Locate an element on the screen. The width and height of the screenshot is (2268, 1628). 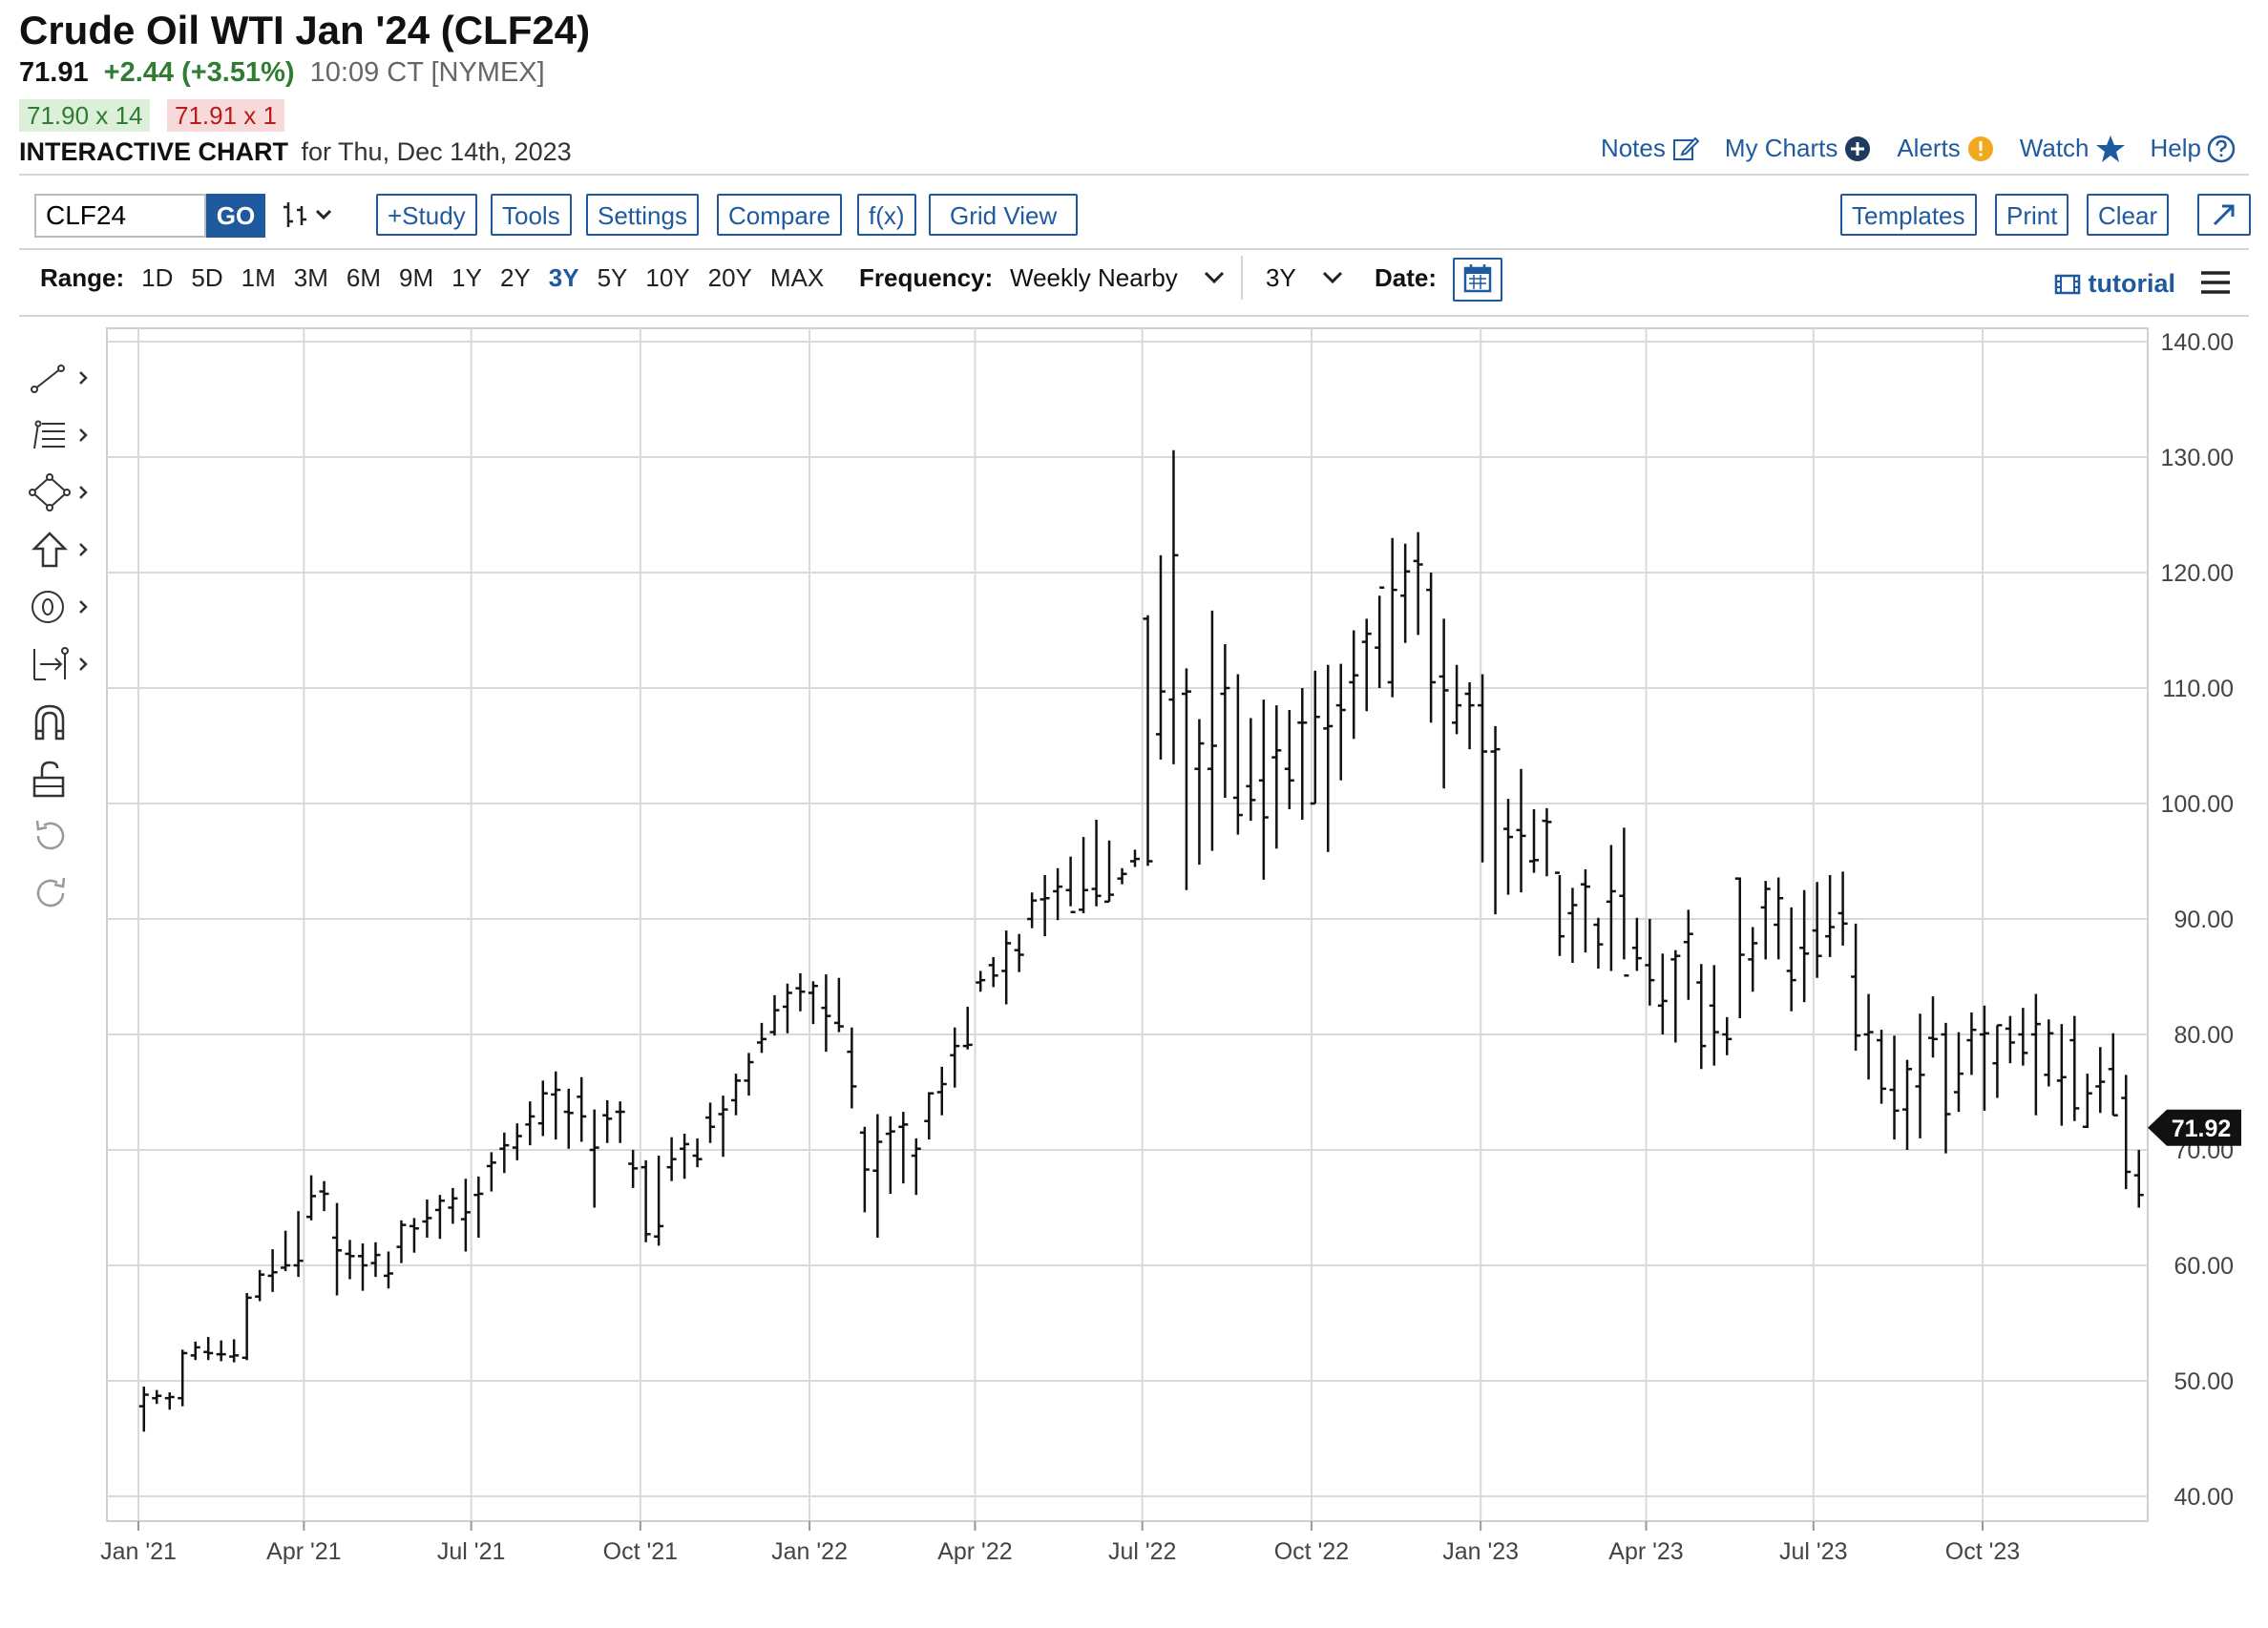
arrow-tool-icon is located at coordinates (61, 550).